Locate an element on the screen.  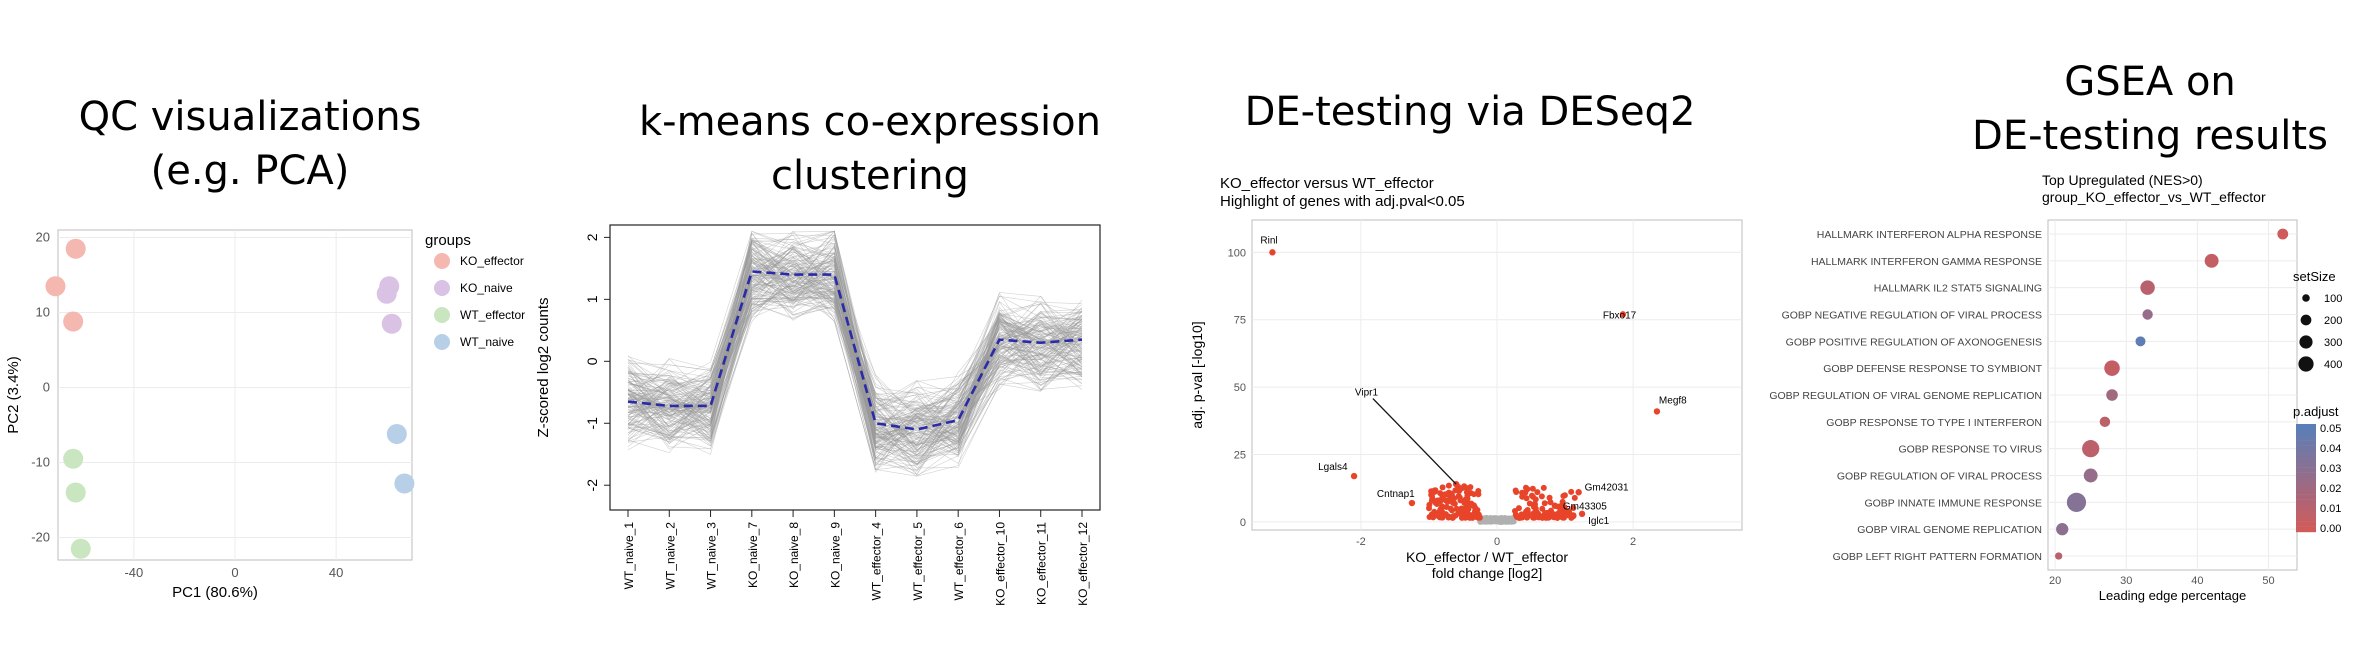
color-legend-title: p.adjust is located at coordinates (2316, 411).